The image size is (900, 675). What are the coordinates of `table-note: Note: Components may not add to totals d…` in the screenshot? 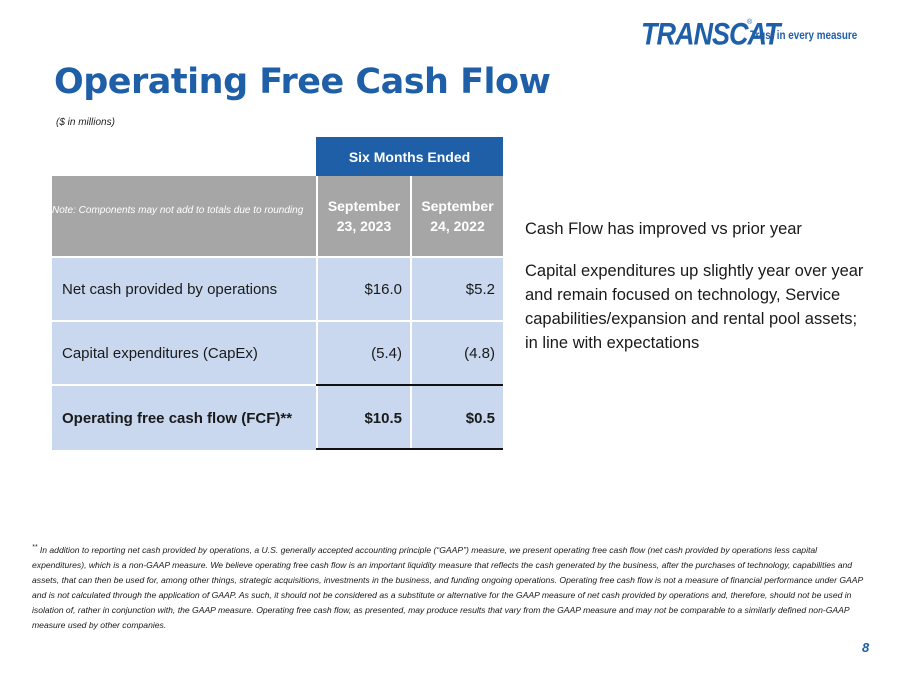 It's located at (184, 216).